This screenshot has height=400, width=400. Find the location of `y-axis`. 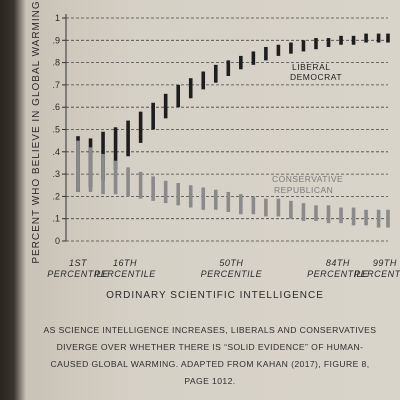

y-axis is located at coordinates (64, 128).